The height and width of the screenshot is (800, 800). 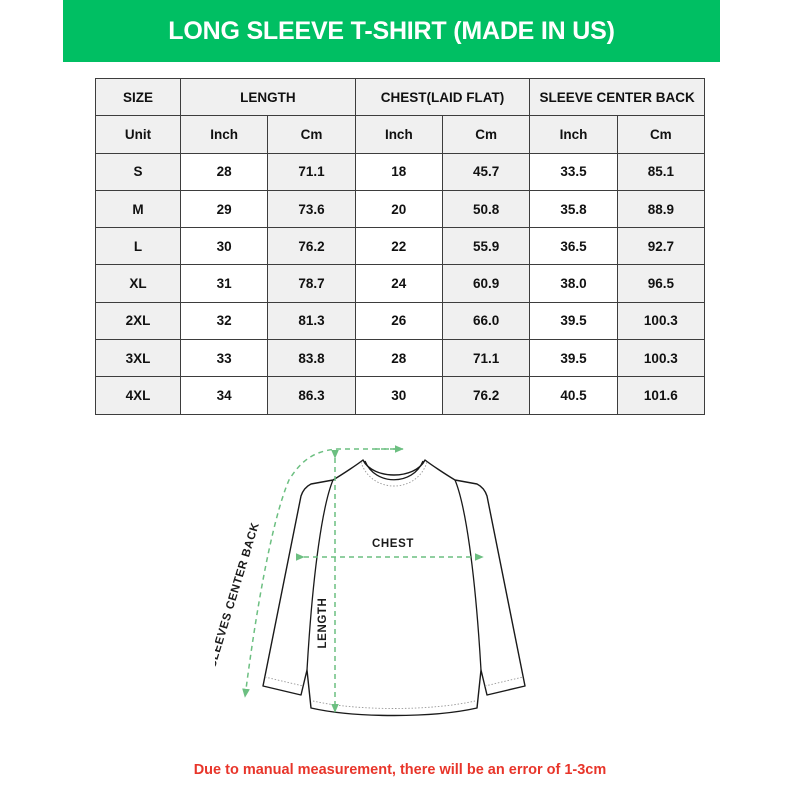 I want to click on cell-length_in: 31, so click(x=224, y=283).